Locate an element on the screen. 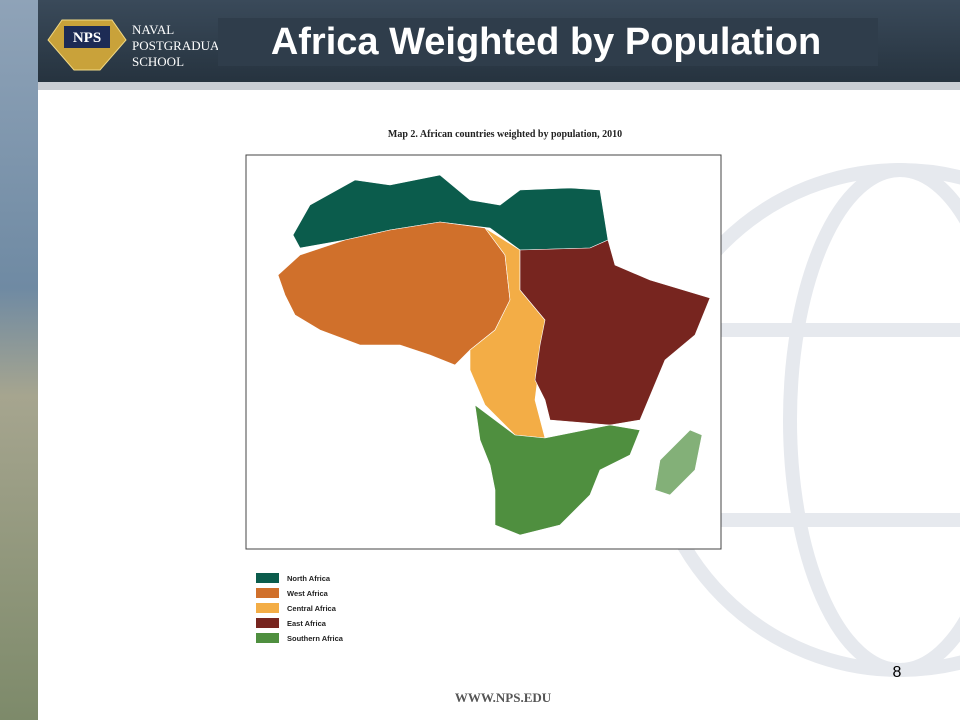 This screenshot has height=720, width=960. region-east is located at coordinates (615, 332).